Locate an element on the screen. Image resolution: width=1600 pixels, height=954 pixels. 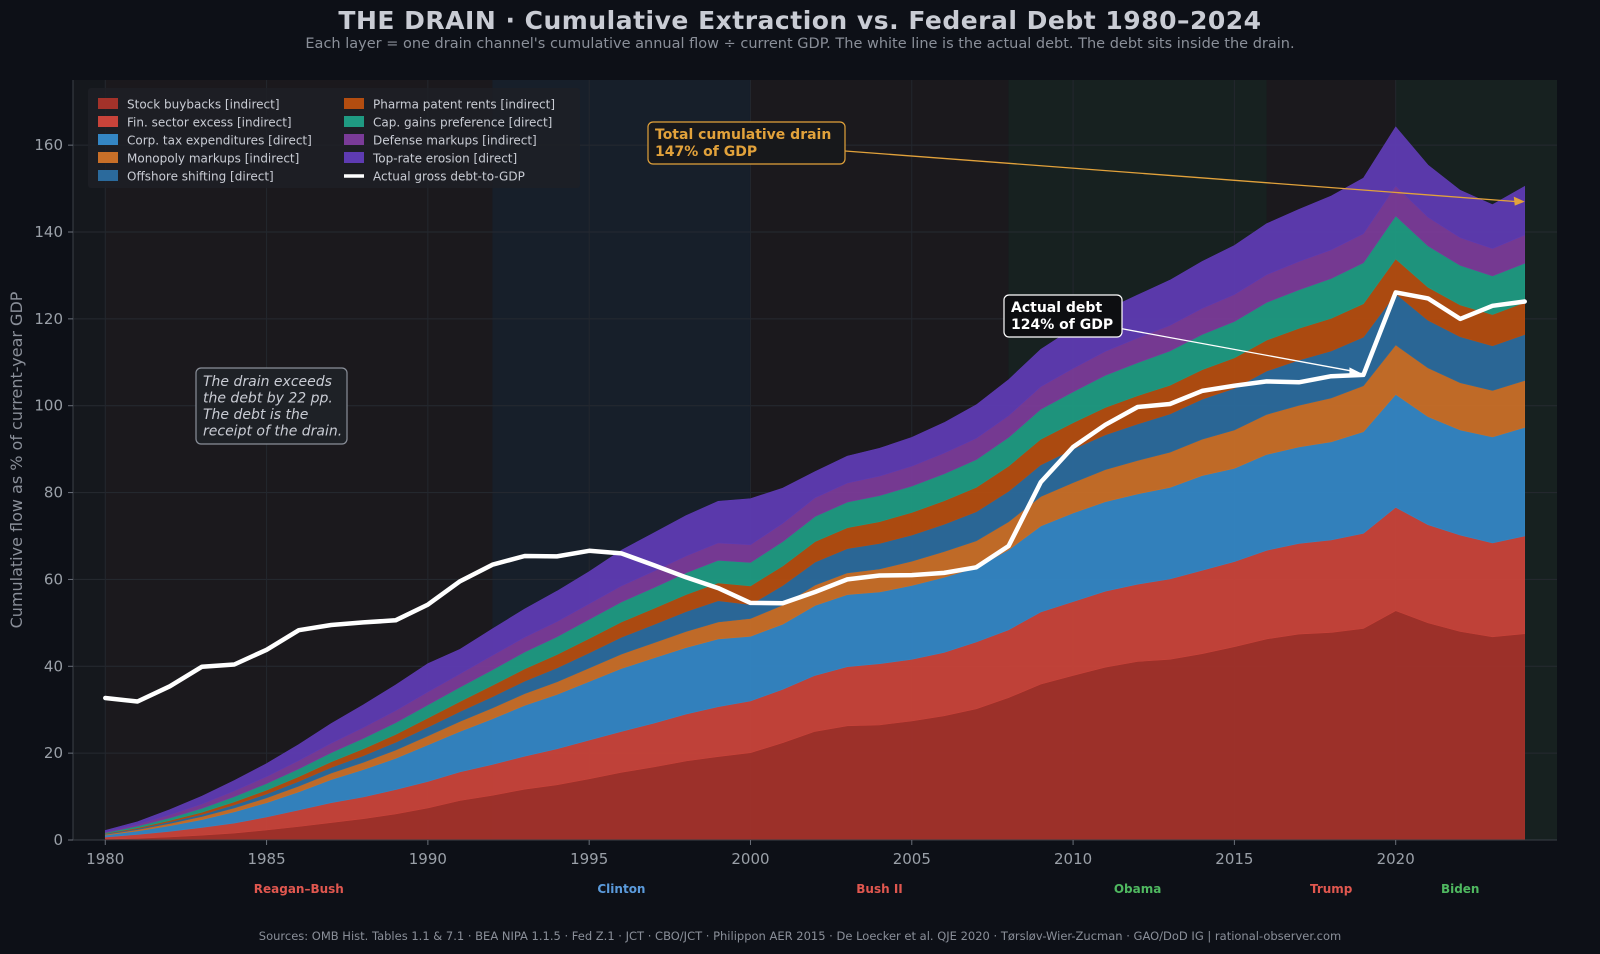
actual-debt-label: Actual debt is located at coordinates (1056, 308).